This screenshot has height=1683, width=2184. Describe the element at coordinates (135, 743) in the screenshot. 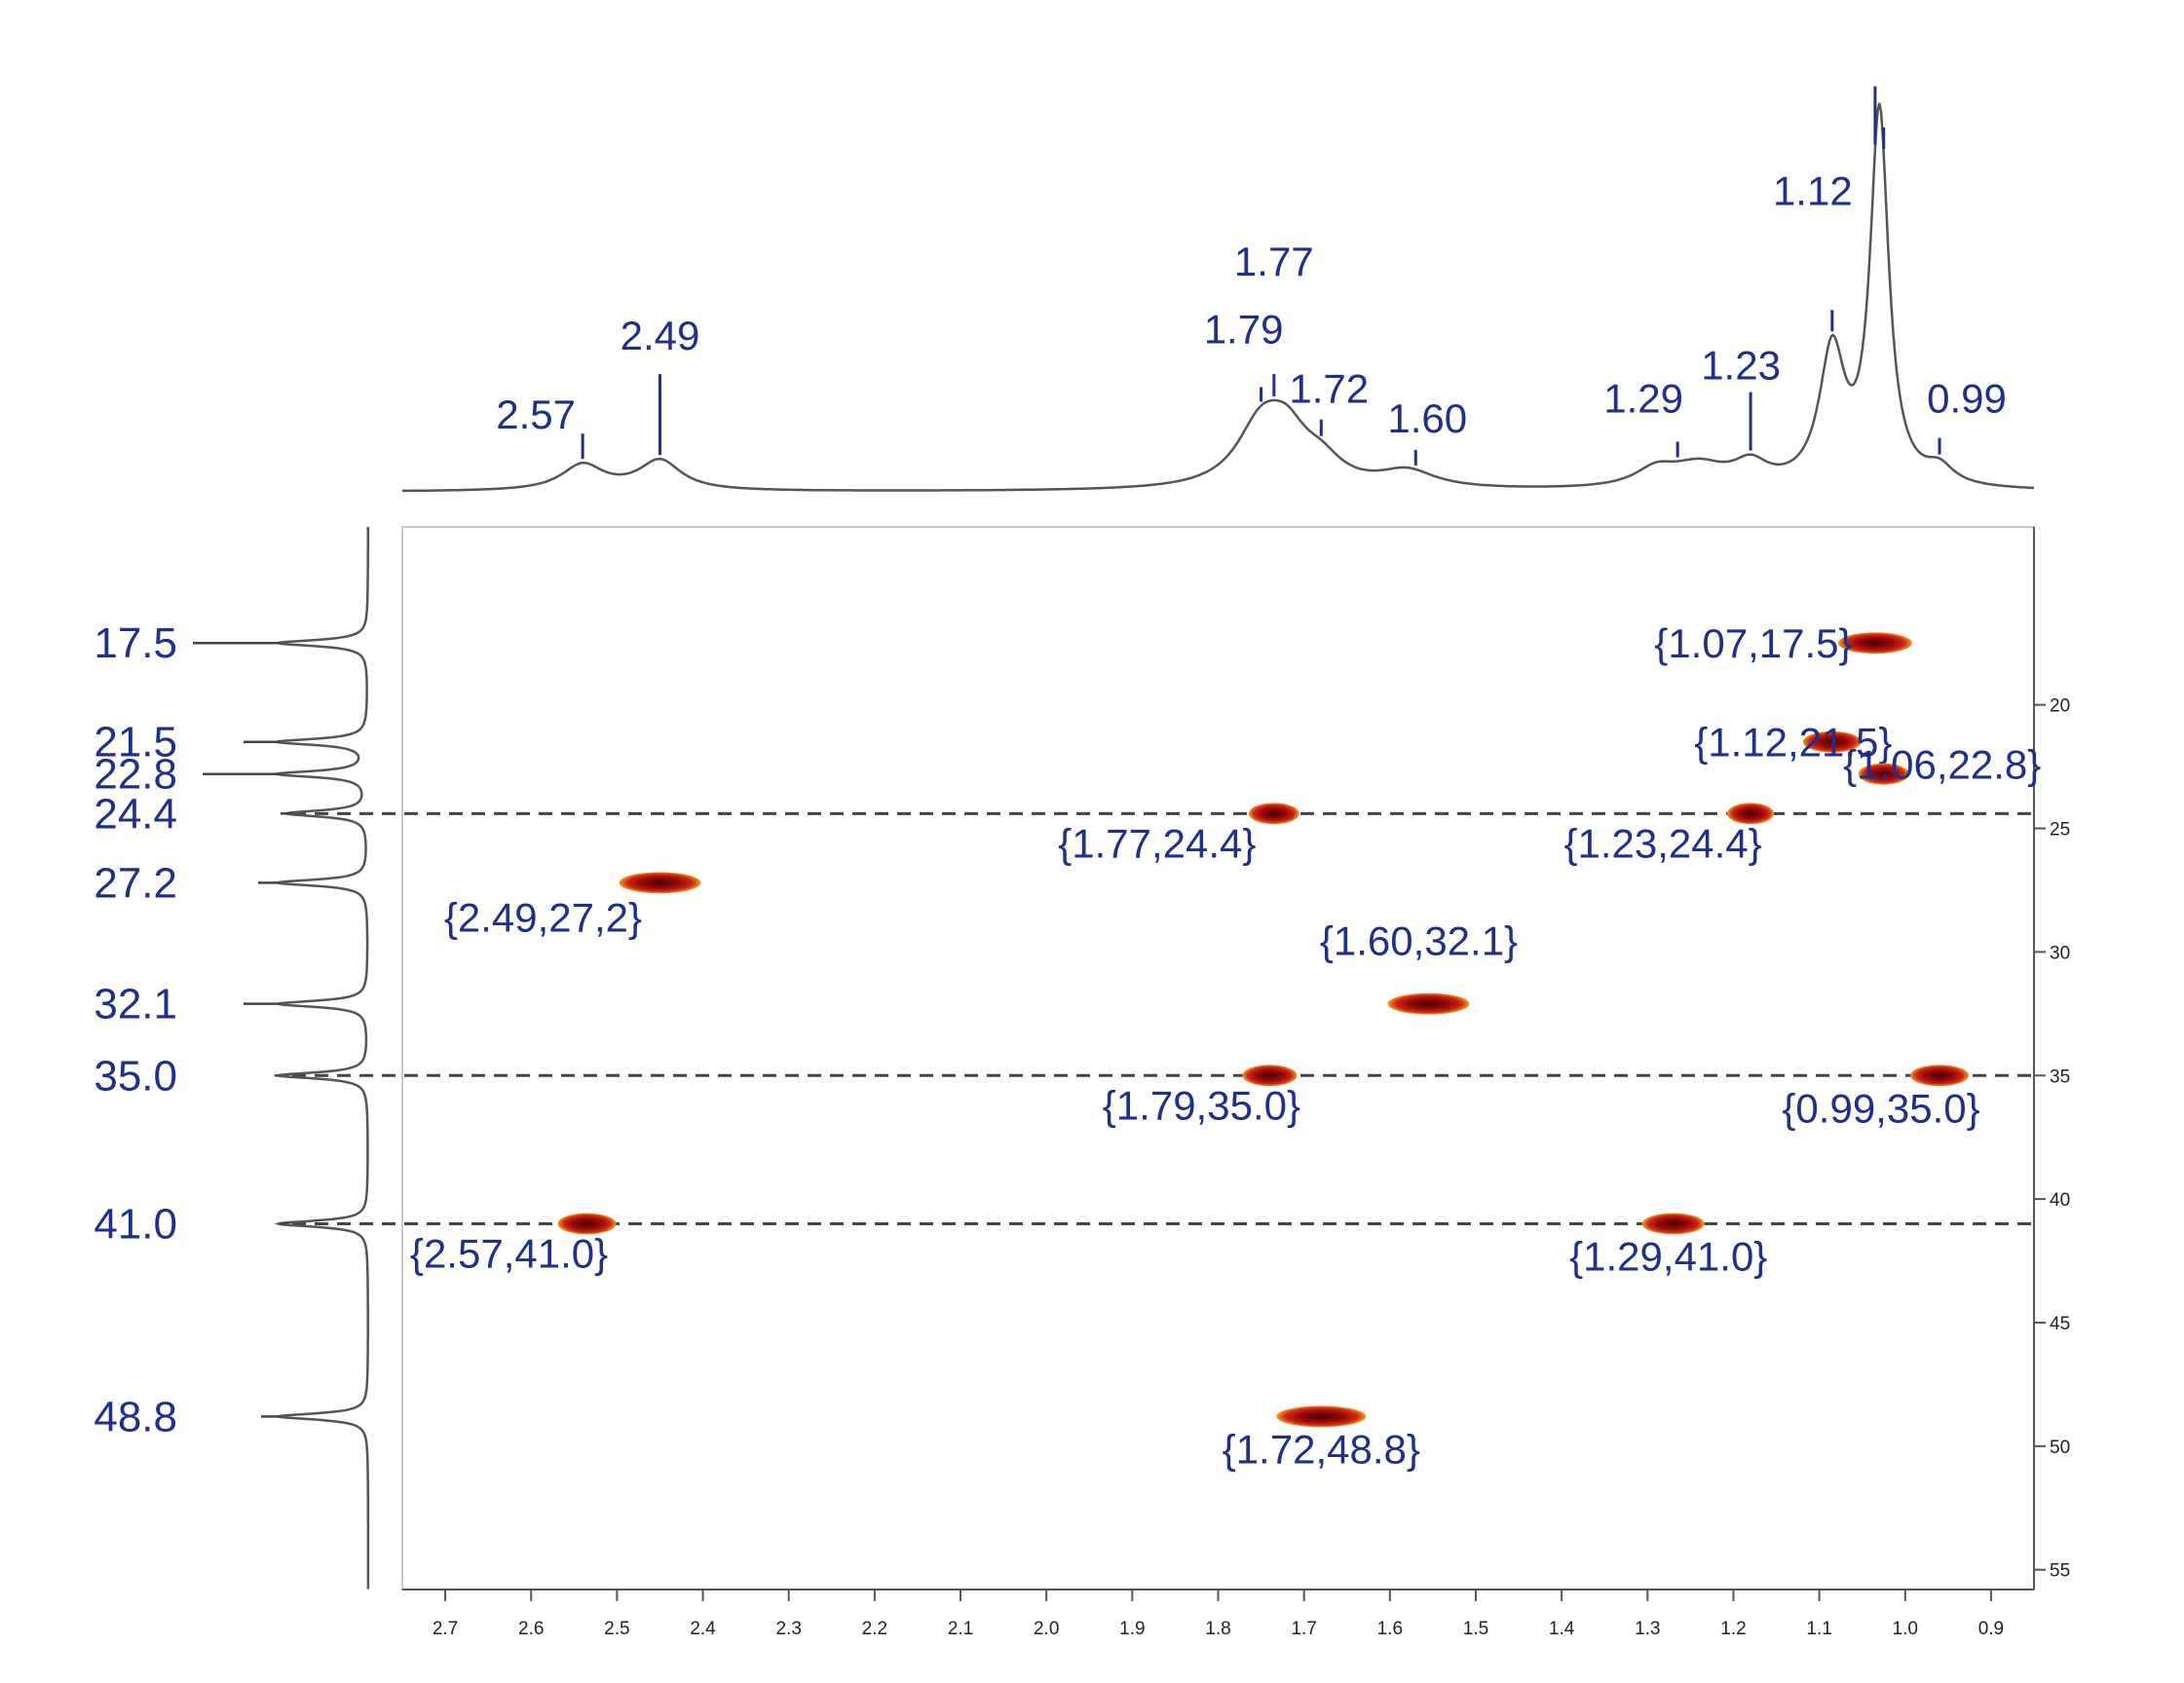

I see `carbon-peak-label: 21.5` at that location.